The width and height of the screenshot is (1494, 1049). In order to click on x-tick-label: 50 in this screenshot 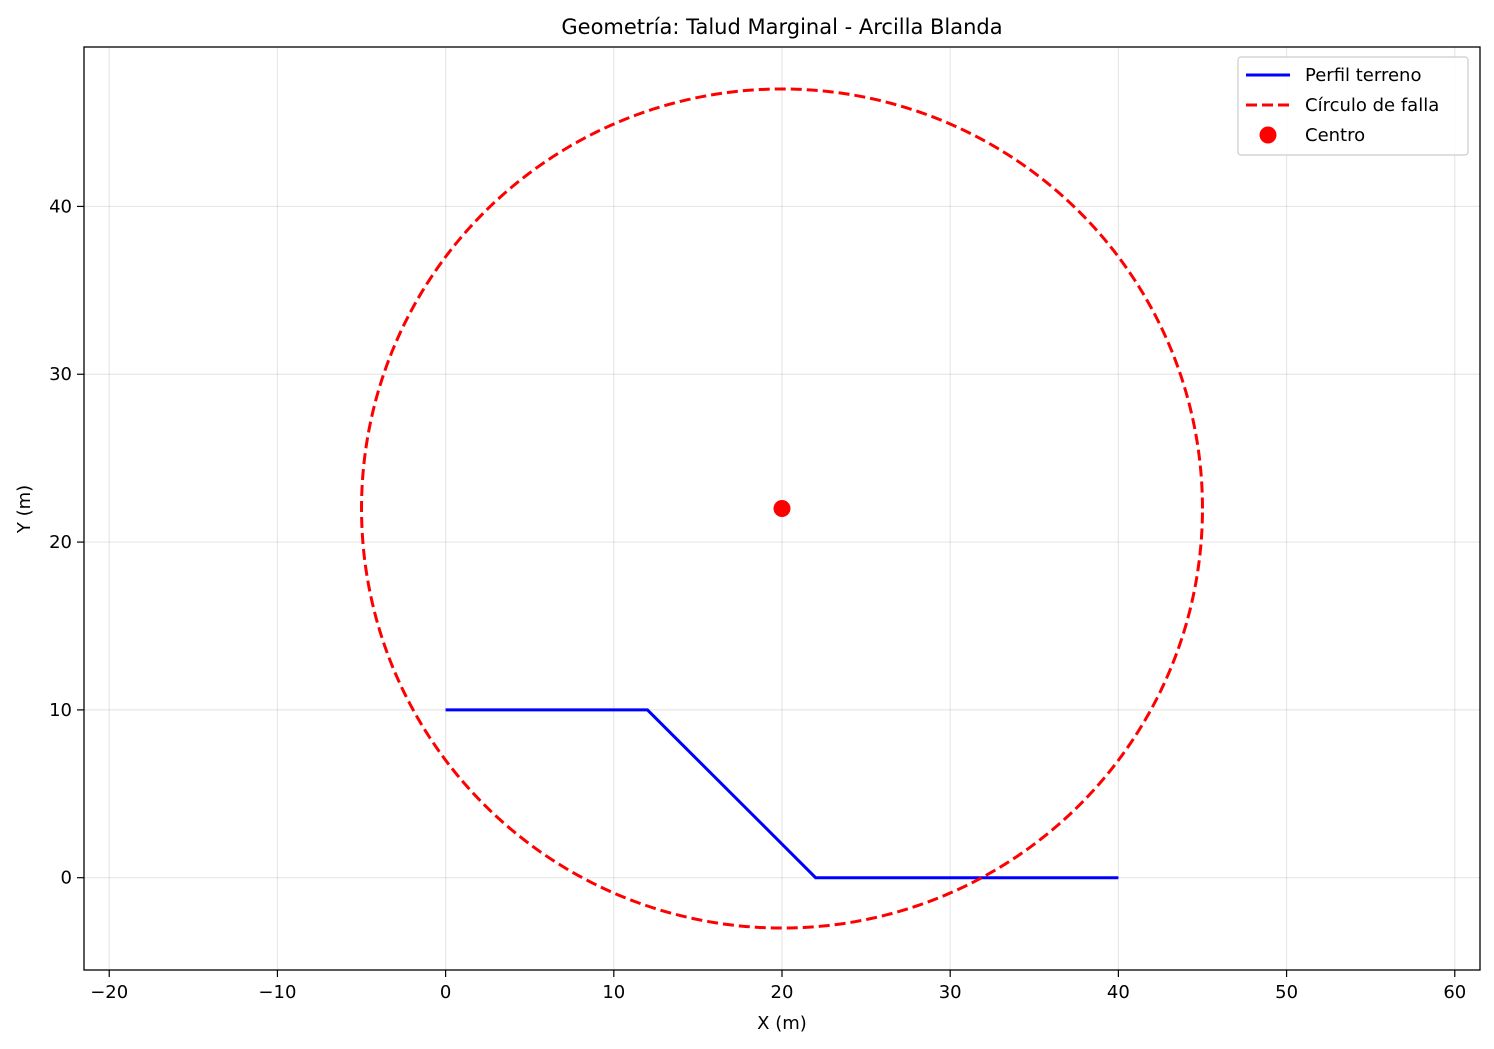, I will do `click(1286, 992)`.